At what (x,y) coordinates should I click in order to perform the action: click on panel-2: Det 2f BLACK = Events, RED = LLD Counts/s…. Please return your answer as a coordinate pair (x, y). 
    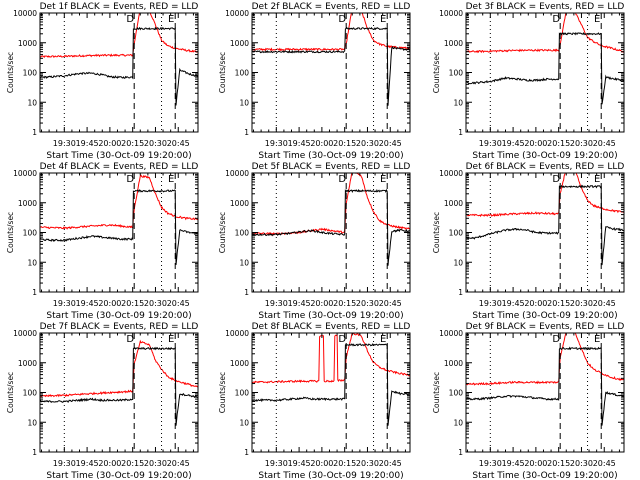
    Looking at the image, I should click on (314, 81).